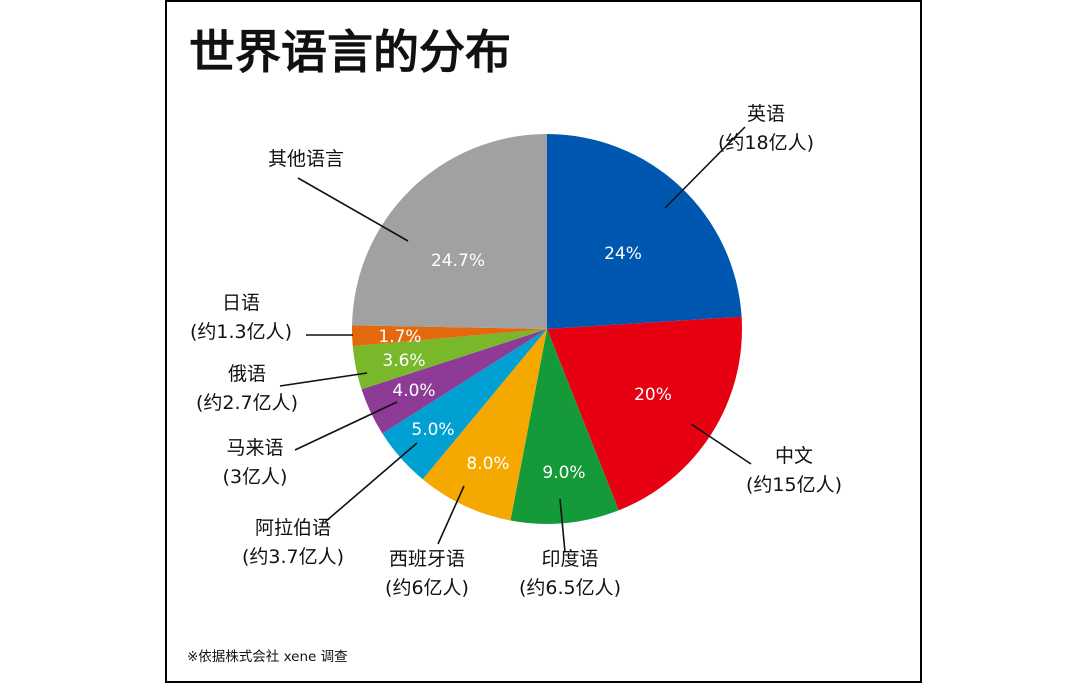  Describe the element at coordinates (254, 448) in the screenshot. I see `category-name: 马来语` at that location.